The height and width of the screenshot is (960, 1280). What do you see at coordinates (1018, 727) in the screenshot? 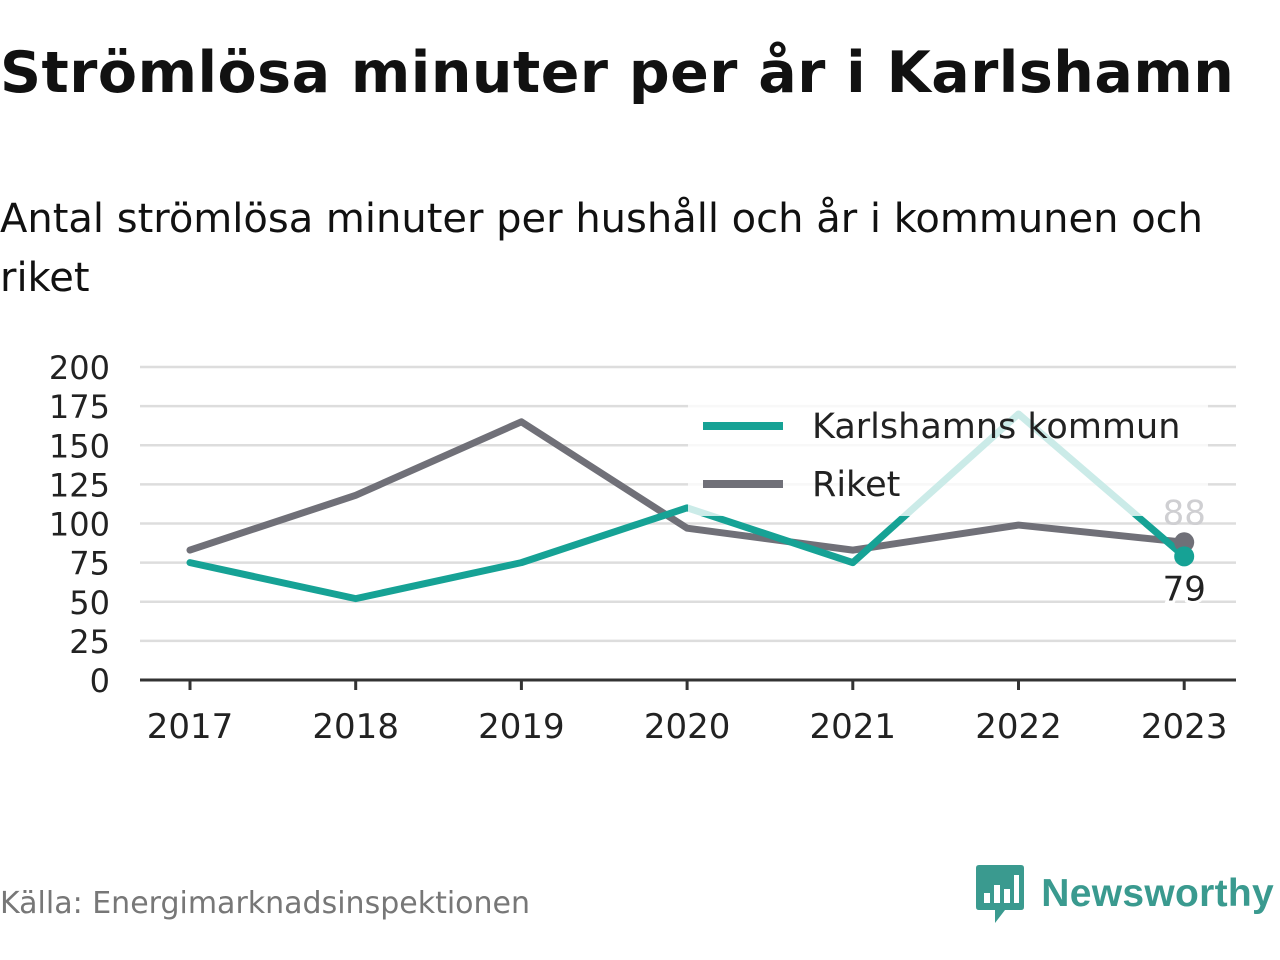
I see `x-tick-label: 2022` at bounding box center [1018, 727].